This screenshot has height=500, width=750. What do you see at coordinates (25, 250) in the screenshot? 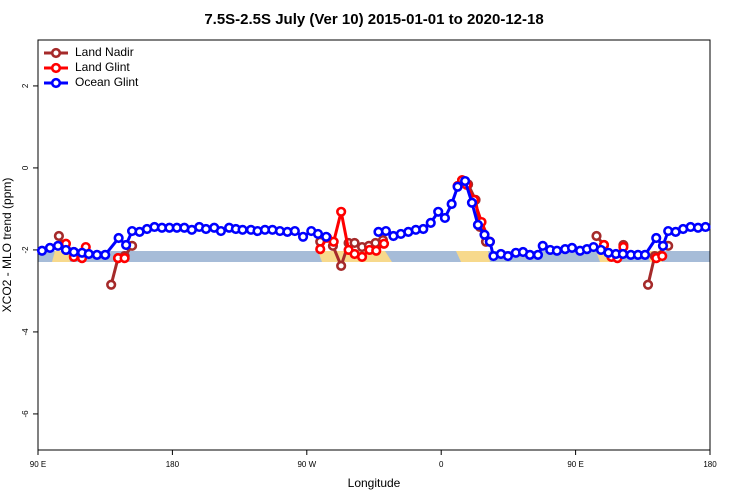
I see `y-tick-label: -2` at bounding box center [25, 250].